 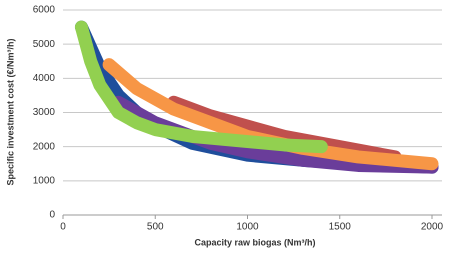 I want to click on y-tick-label: 3000, so click(x=44, y=112).